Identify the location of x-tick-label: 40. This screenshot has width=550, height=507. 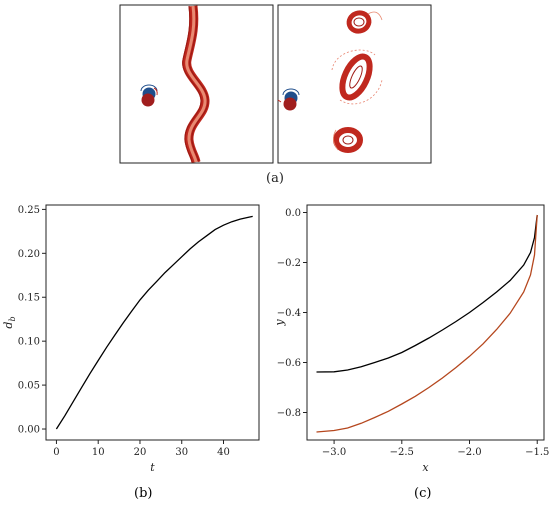
(223, 452).